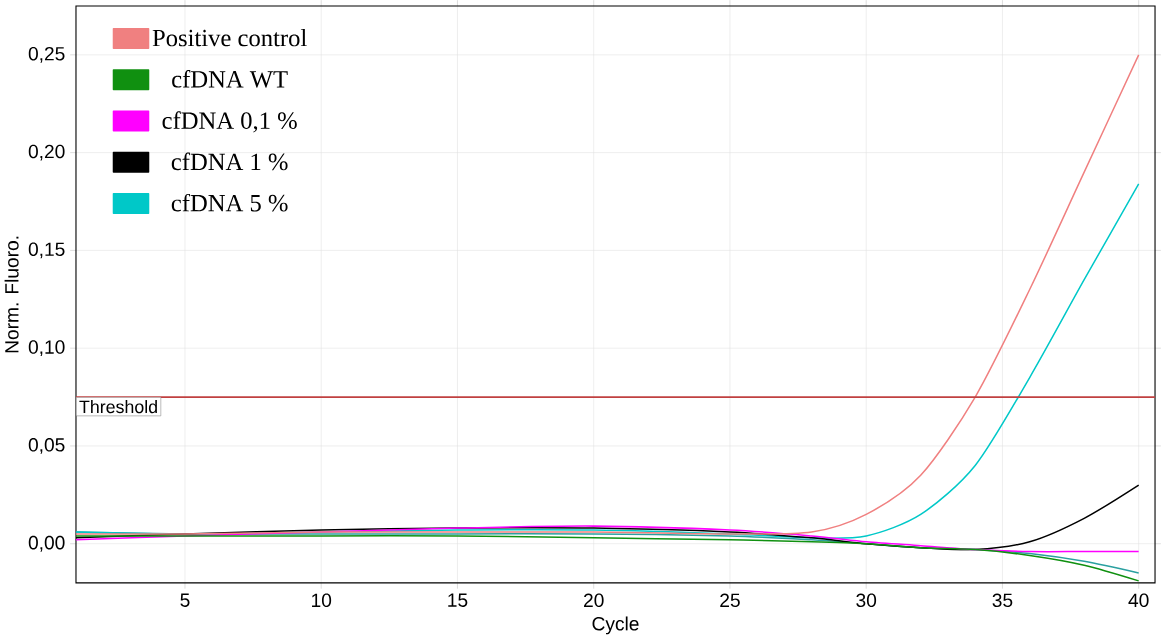 The width and height of the screenshot is (1161, 639). I want to click on legend-label: cfDNA WT, so click(230, 79).